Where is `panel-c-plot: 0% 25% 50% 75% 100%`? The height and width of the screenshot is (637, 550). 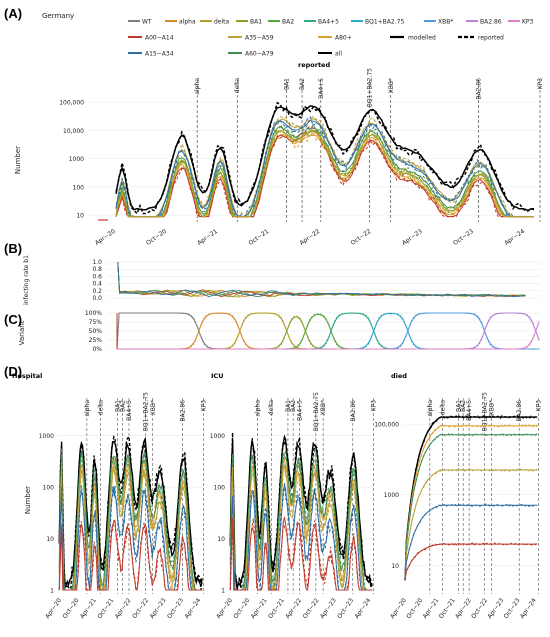 panel-c-plot: 0% 25% 50% 75% 100% is located at coordinates (312, 331).